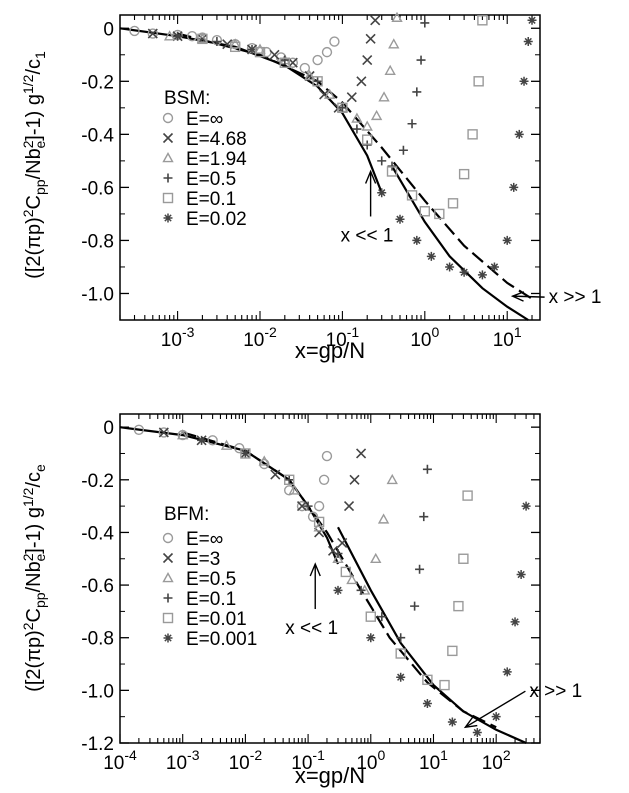  I want to click on bottom-x-axis-label: x=gp/N, so click(330, 775).